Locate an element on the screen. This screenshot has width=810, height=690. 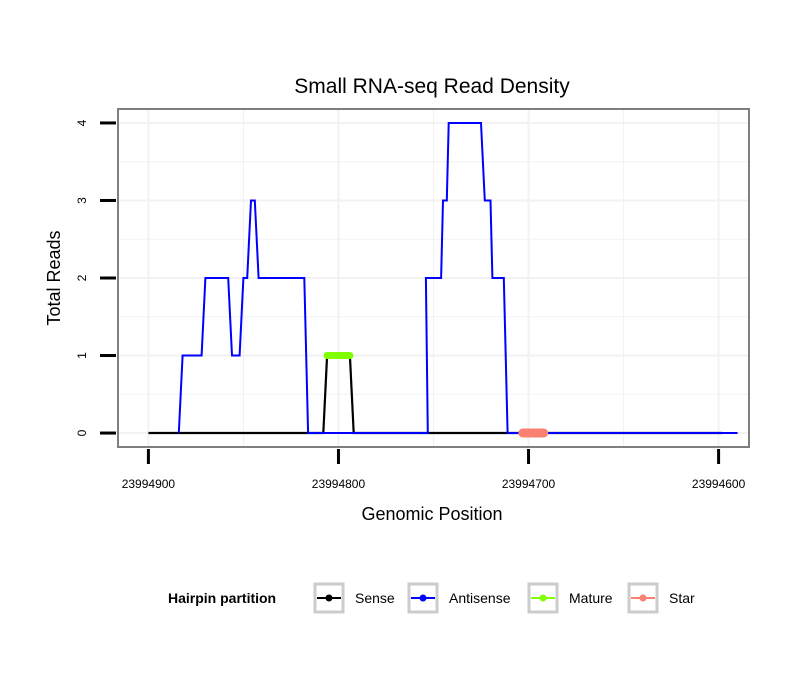
legend-items: Sense Antisense Mature Star is located at coordinates (504, 598).